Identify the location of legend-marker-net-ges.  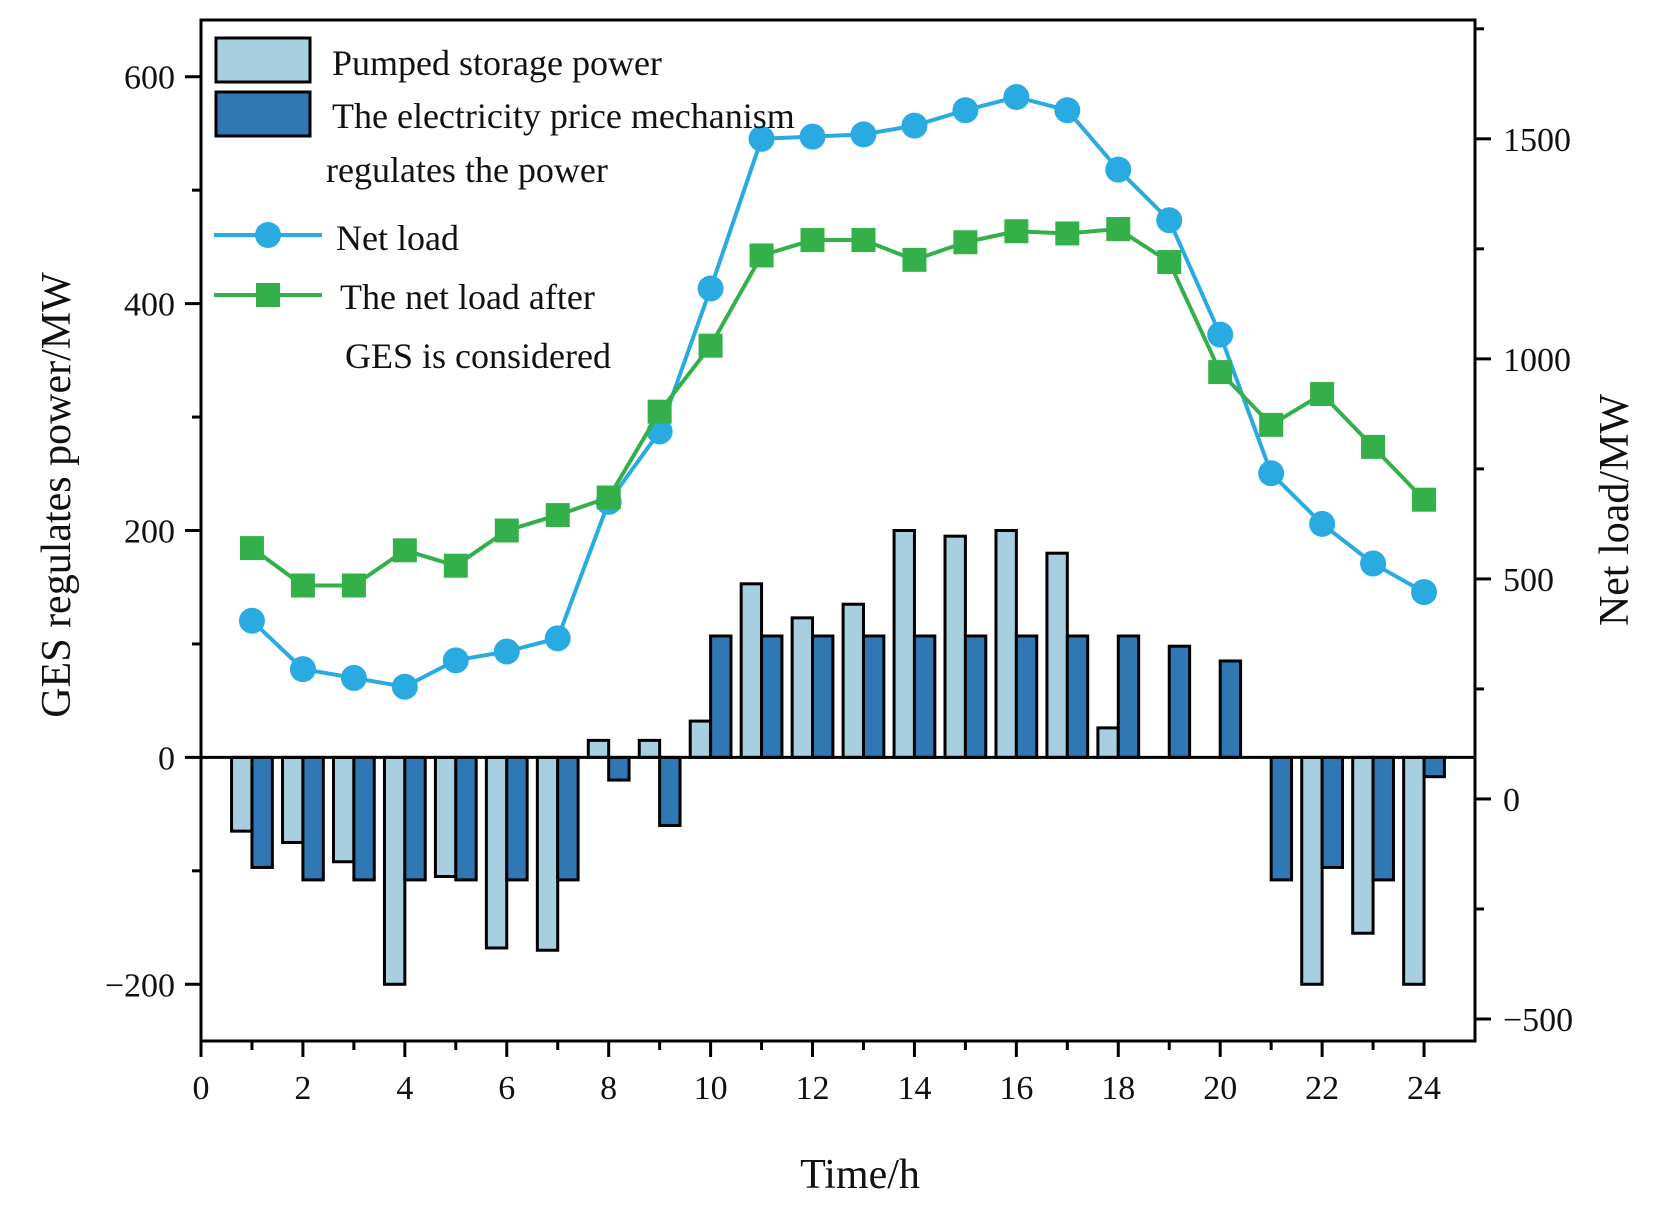
(268, 295).